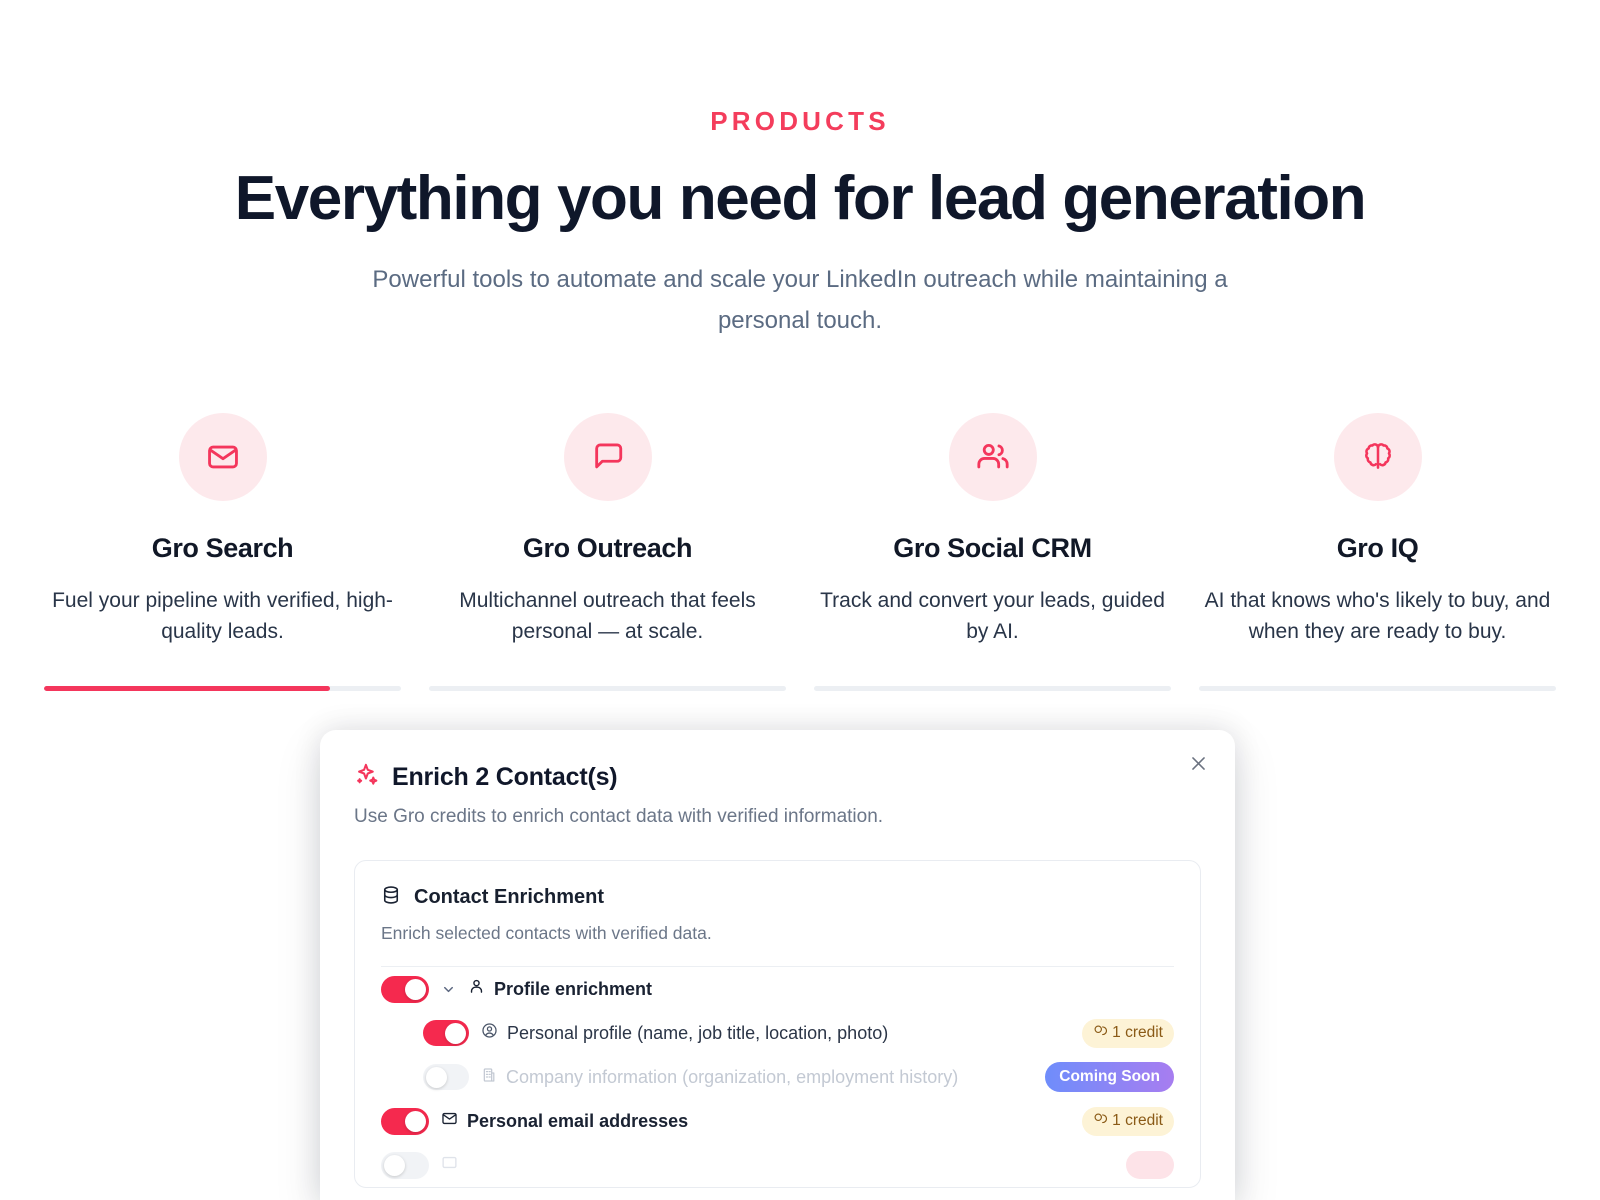  What do you see at coordinates (607, 548) in the screenshot?
I see `product-title: Gro Outreach` at bounding box center [607, 548].